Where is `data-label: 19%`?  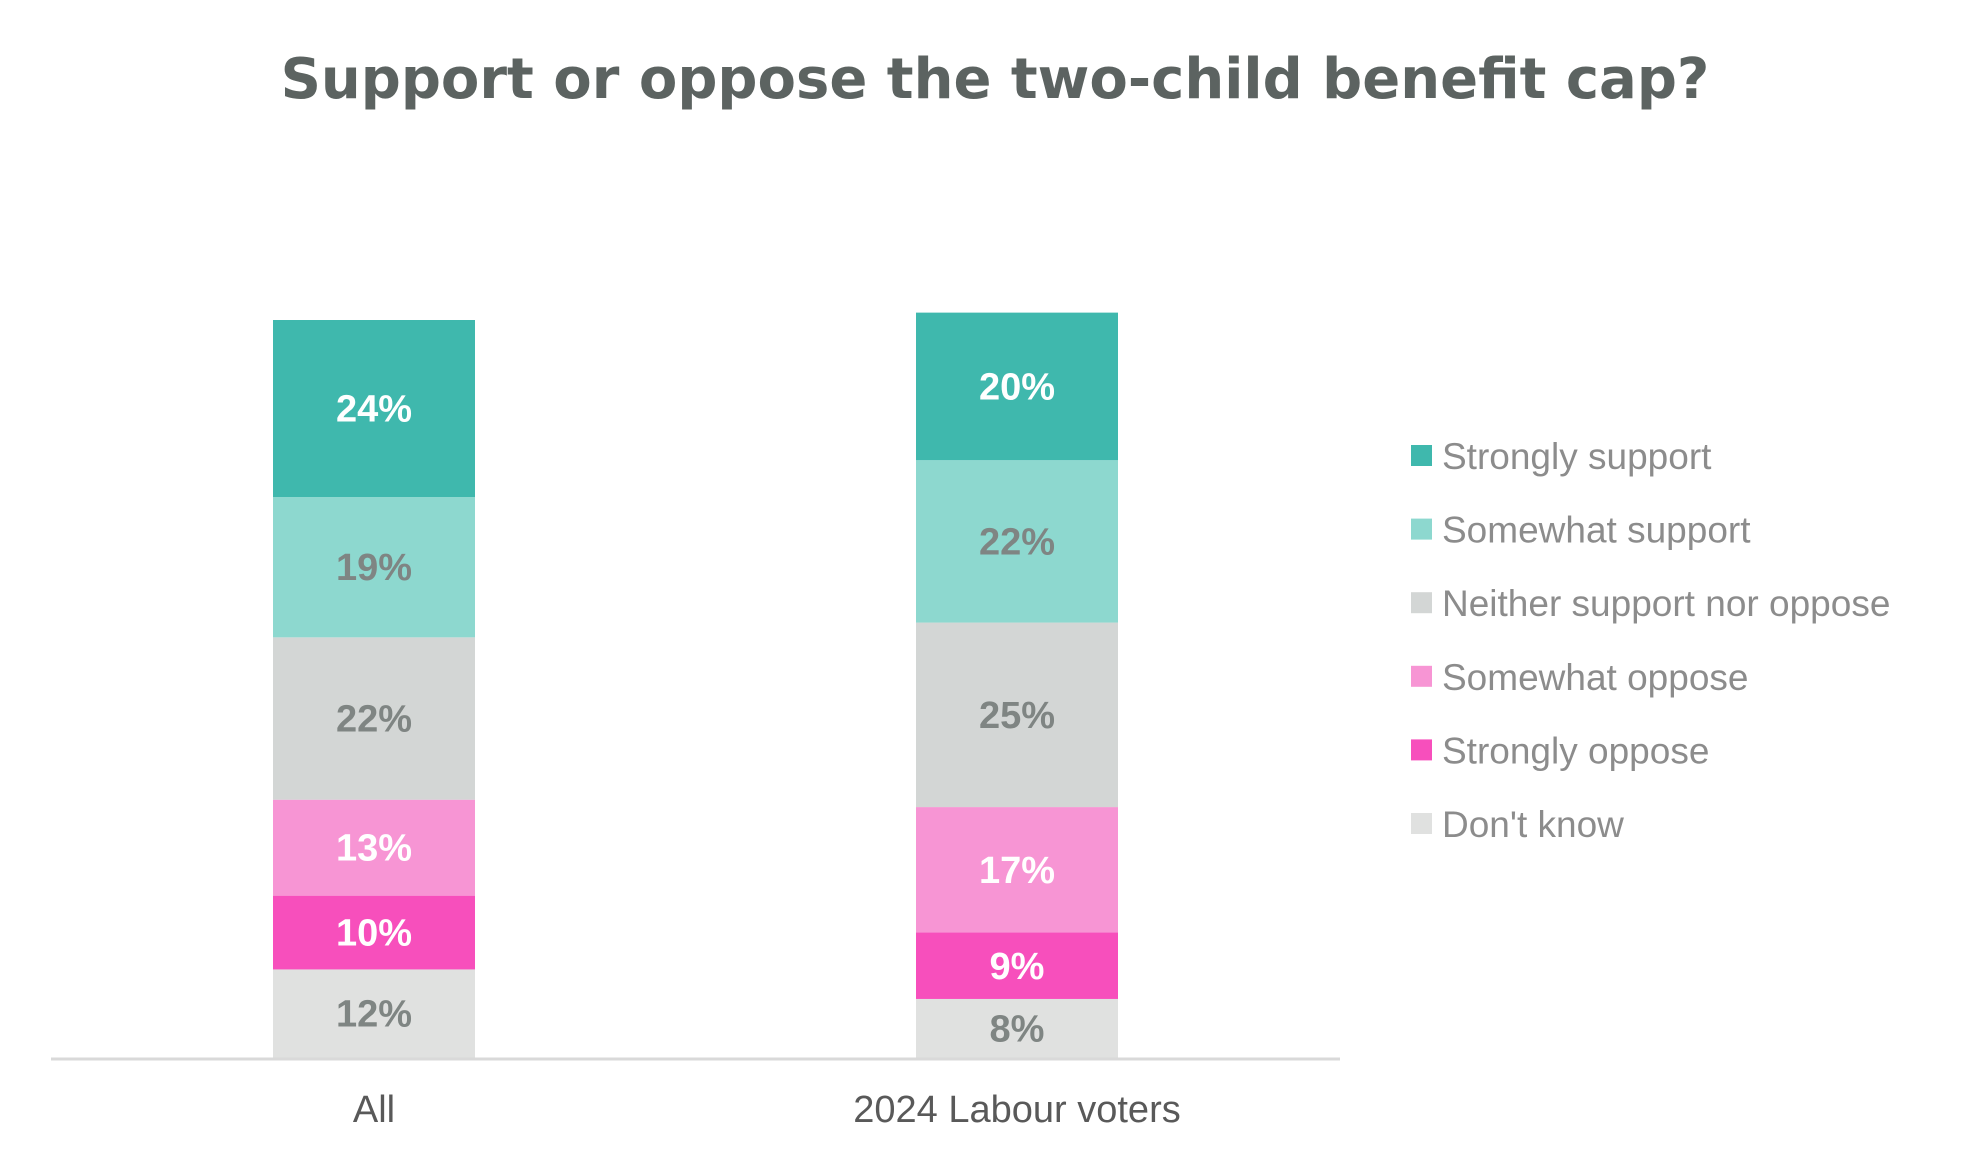
data-label: 19% is located at coordinates (374, 568).